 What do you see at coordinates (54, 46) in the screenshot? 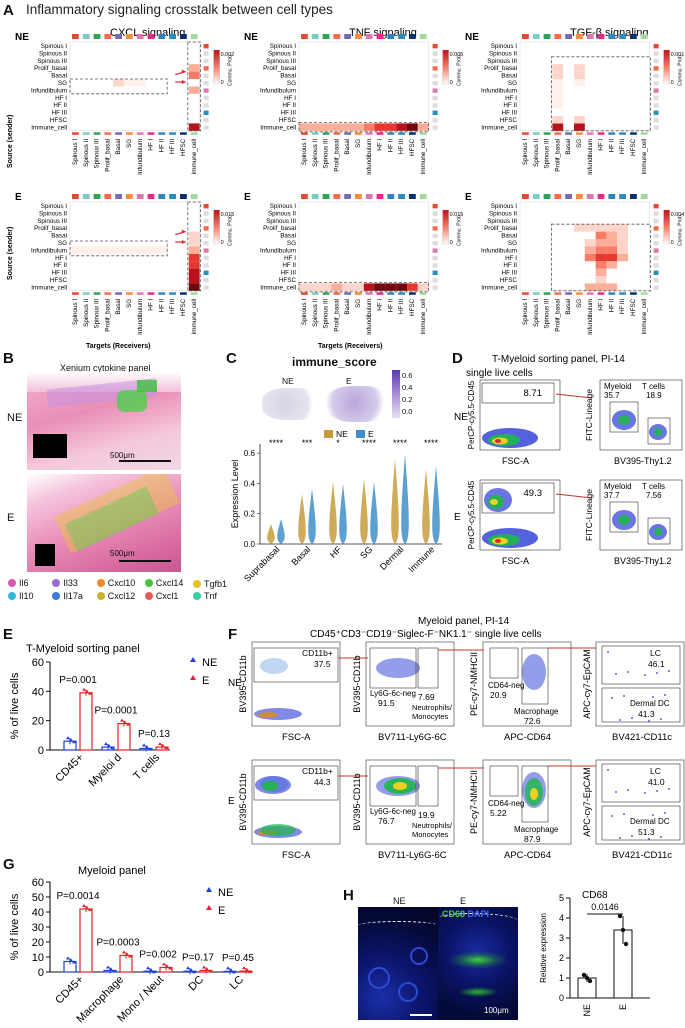
I see `row-label: Spinous I` at bounding box center [54, 46].